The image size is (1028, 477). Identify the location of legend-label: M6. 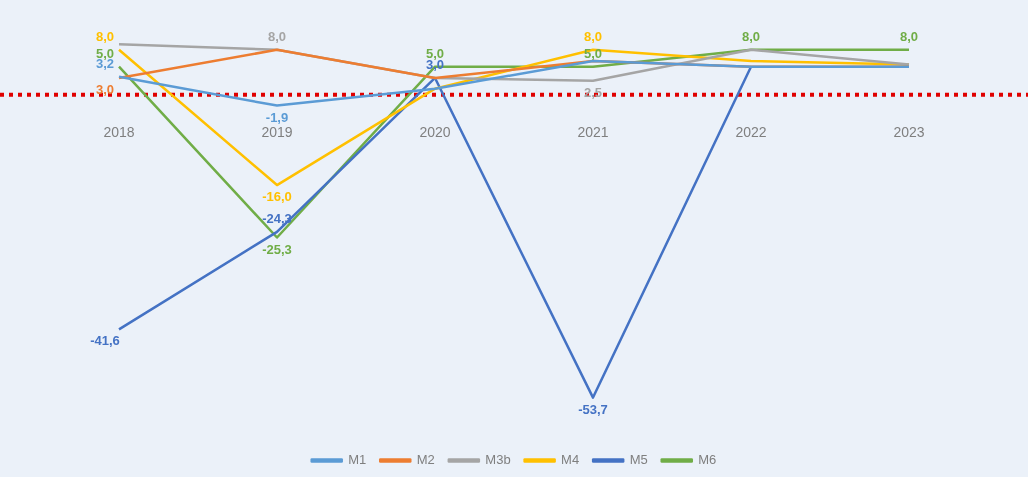
(707, 460).